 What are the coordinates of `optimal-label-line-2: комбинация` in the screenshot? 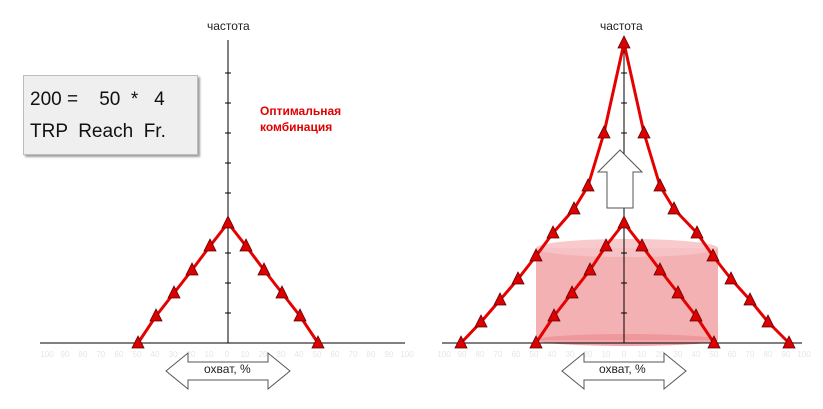 It's located at (296, 127).